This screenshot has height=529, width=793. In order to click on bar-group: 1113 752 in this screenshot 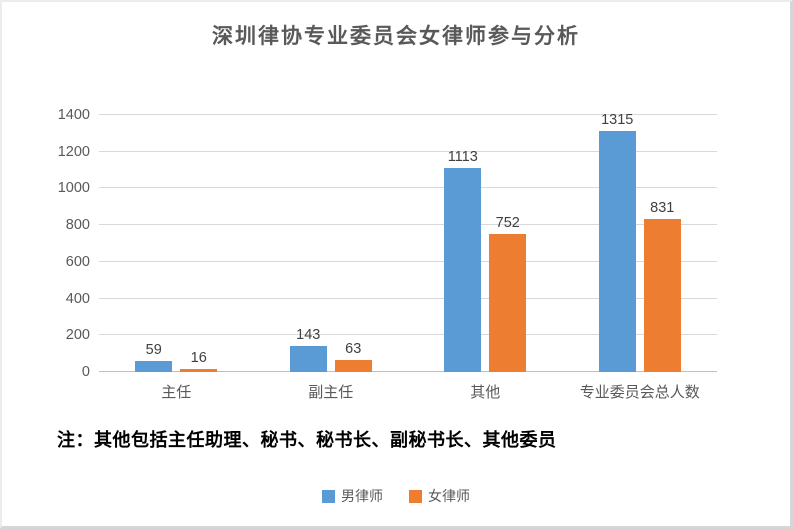, I will do `click(485, 243)`.